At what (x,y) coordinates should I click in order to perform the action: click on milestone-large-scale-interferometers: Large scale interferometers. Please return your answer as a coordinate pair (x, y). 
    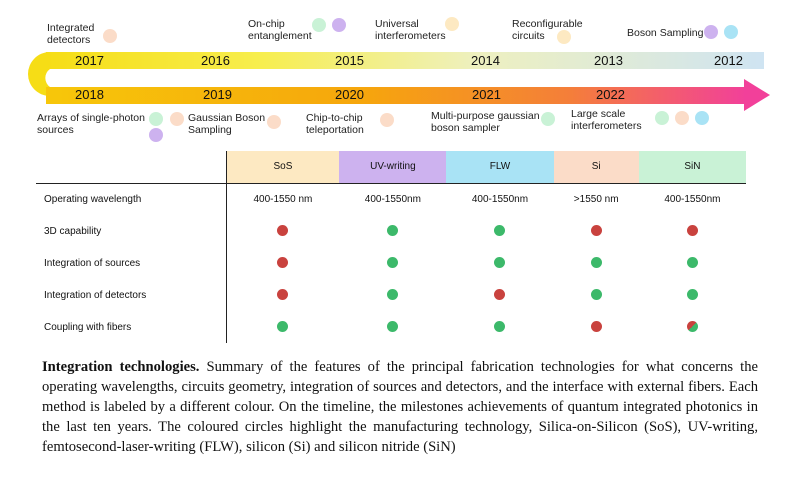
    Looking at the image, I should click on (606, 120).